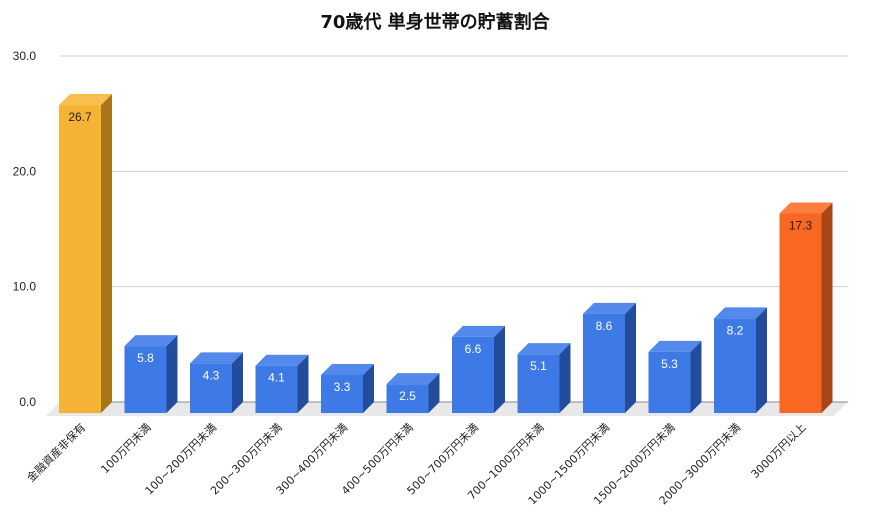 This screenshot has width=870, height=526. Describe the element at coordinates (56, 452) in the screenshot. I see `x-tick-label: 金融資産非保有` at that location.